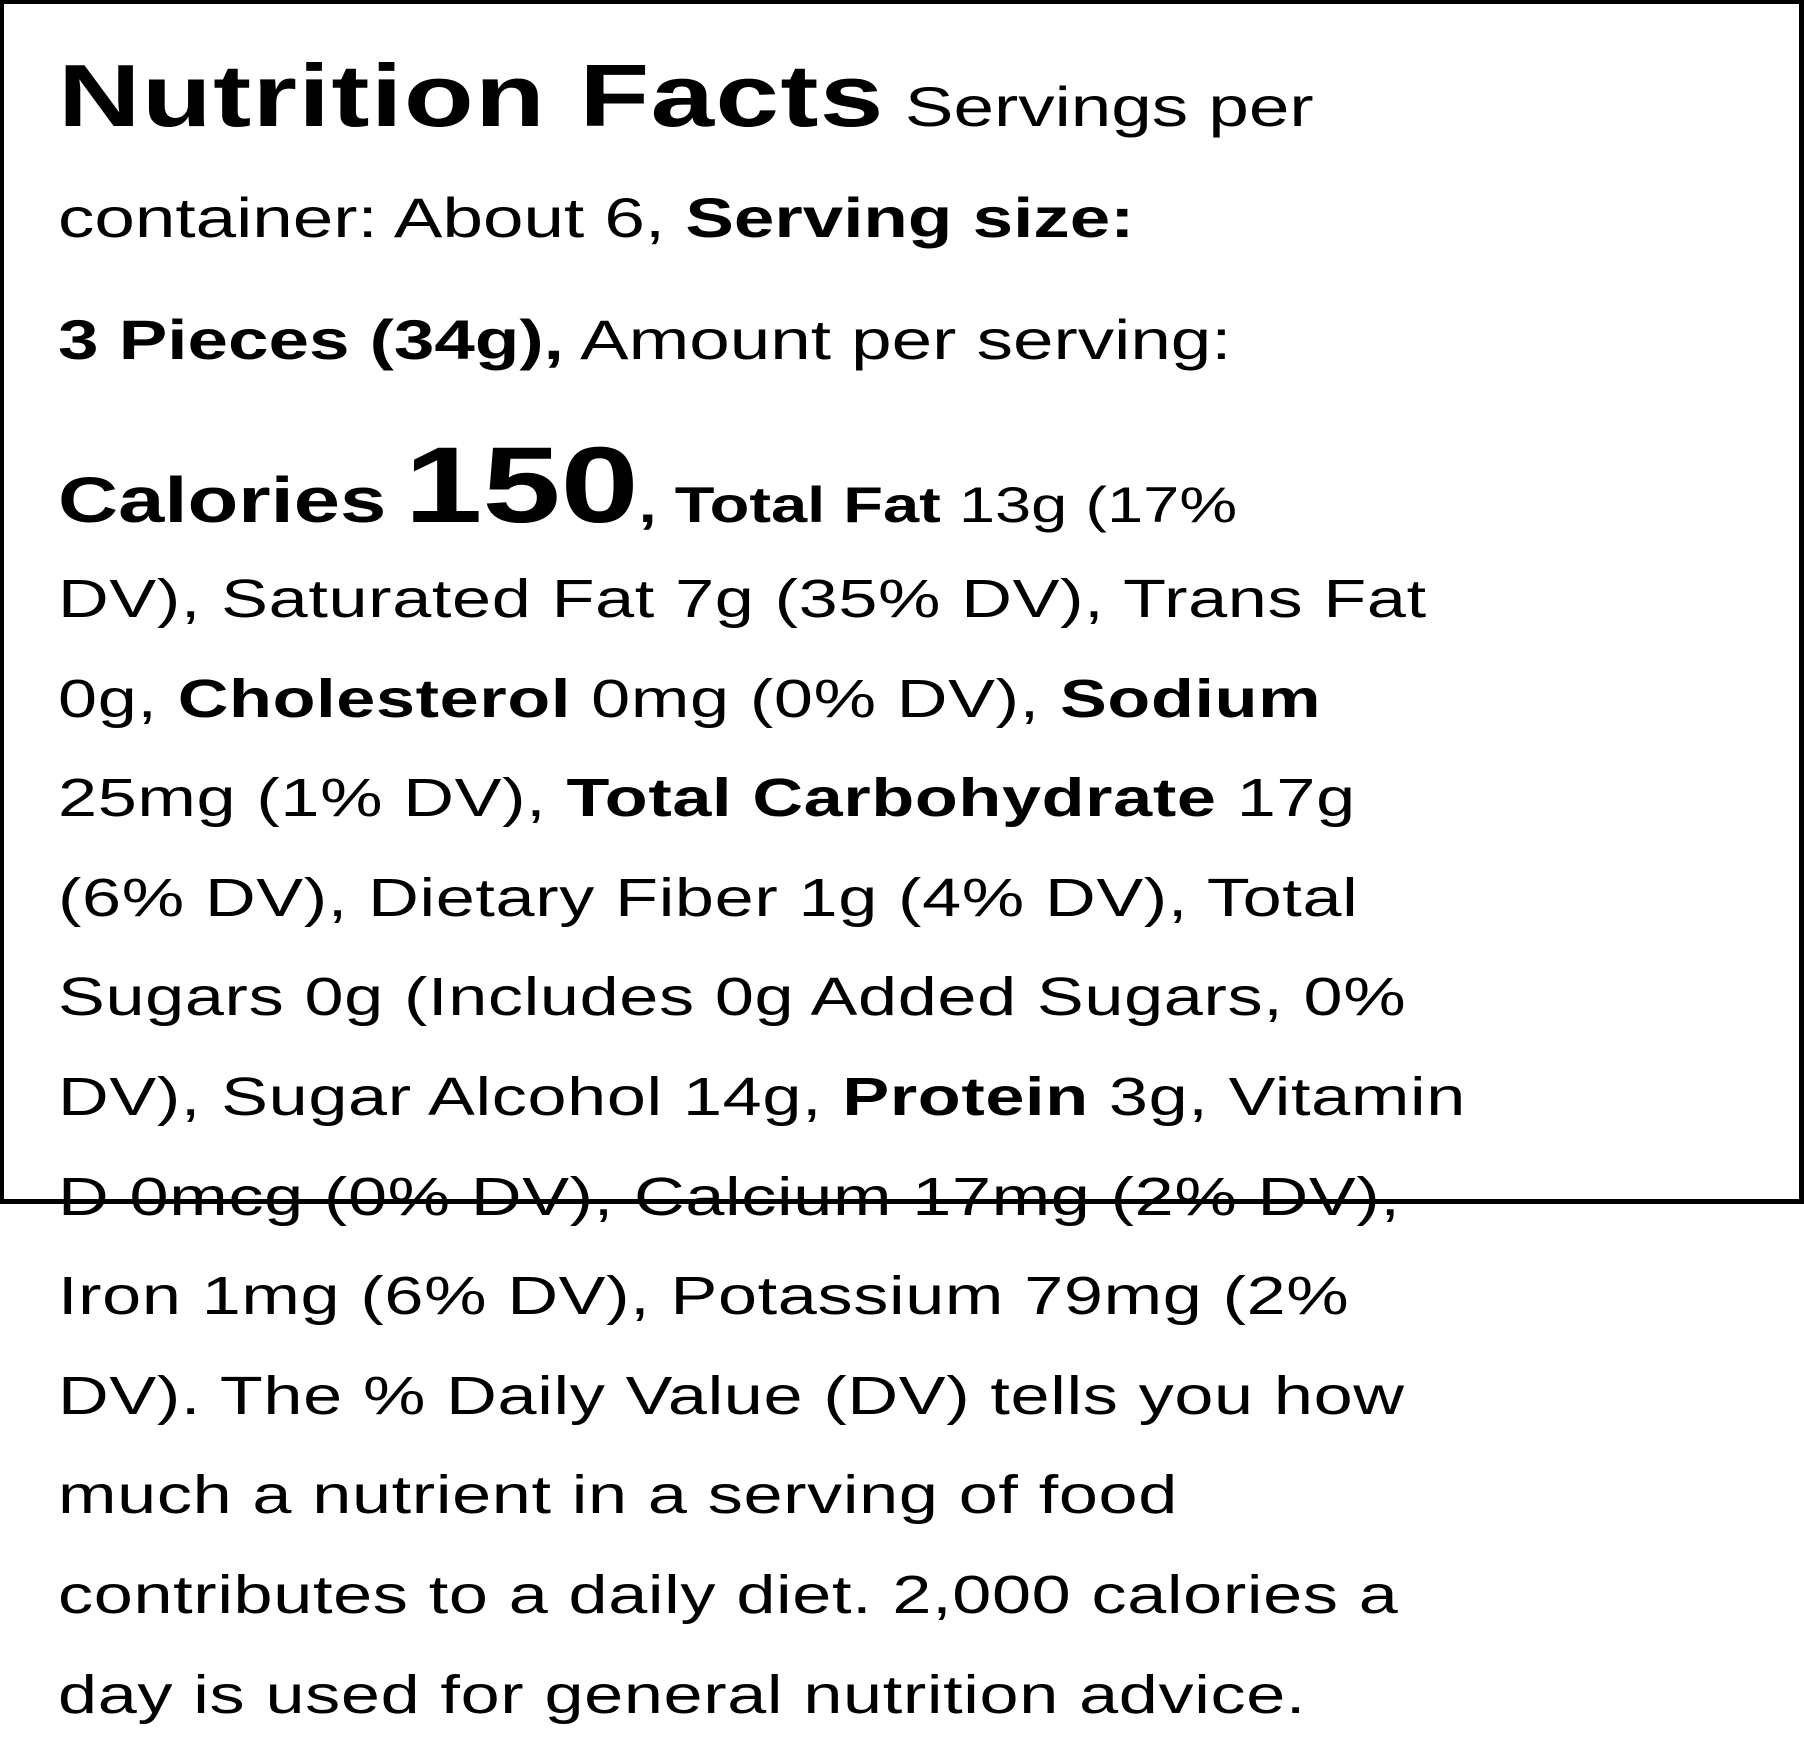  What do you see at coordinates (311, 339) in the screenshot?
I see `serving-size-value: 3 Pieces (34g),` at bounding box center [311, 339].